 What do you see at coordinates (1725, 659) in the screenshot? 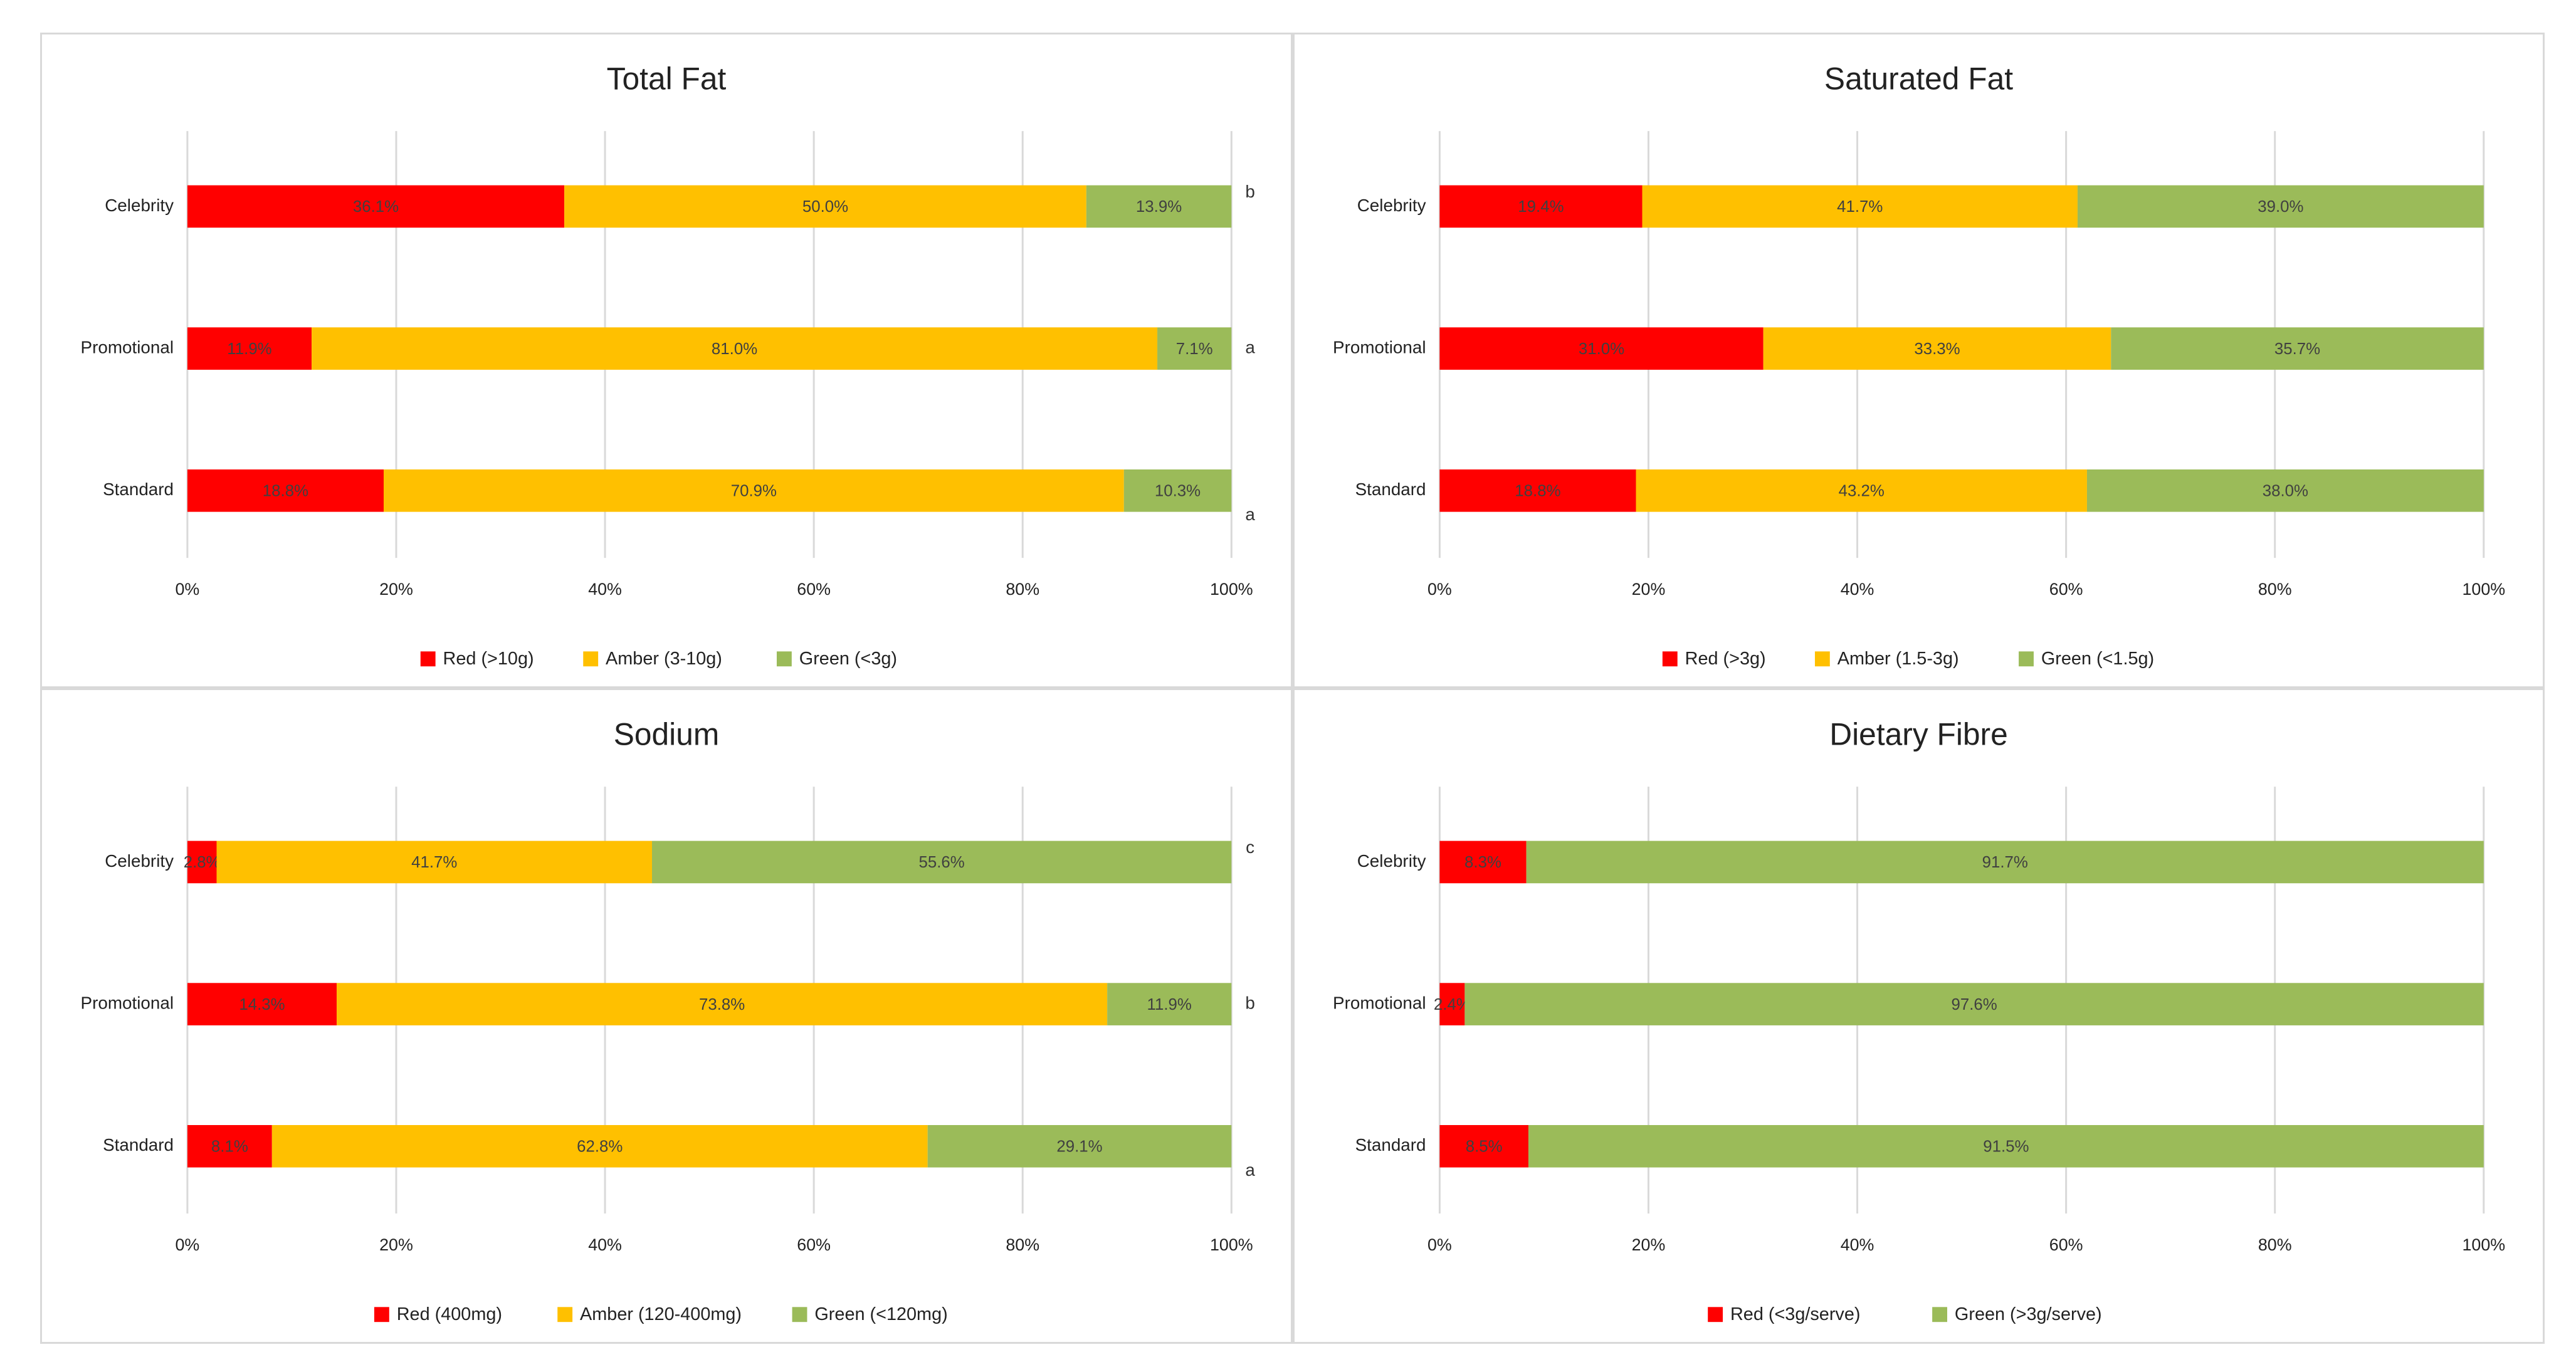
I see `legend-label-red: Red (>3g)` at bounding box center [1725, 659].